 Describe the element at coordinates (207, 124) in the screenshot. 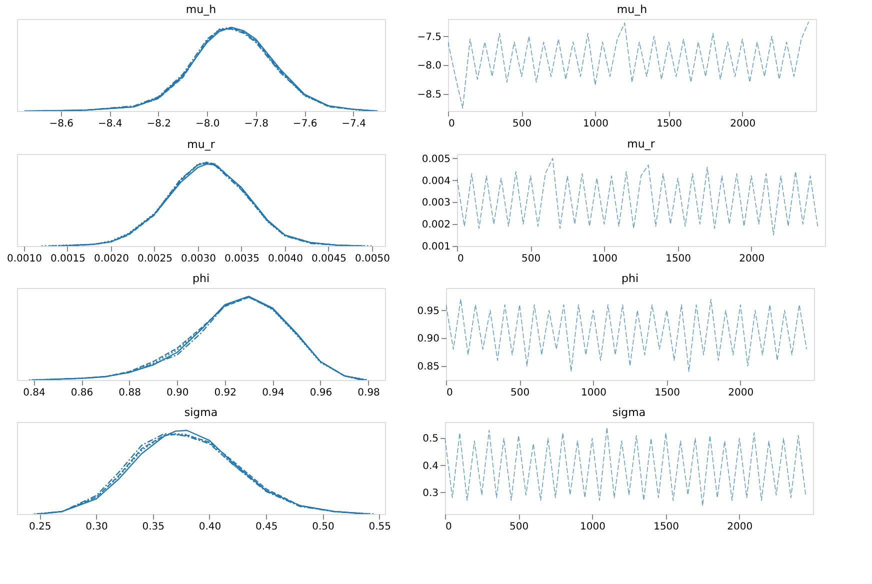

I see `x-tick-label: −8.0` at that location.